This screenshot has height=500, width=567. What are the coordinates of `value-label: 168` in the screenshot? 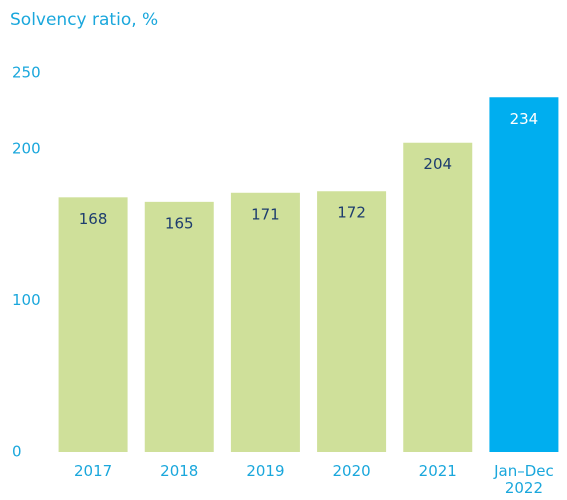 It's located at (93, 219).